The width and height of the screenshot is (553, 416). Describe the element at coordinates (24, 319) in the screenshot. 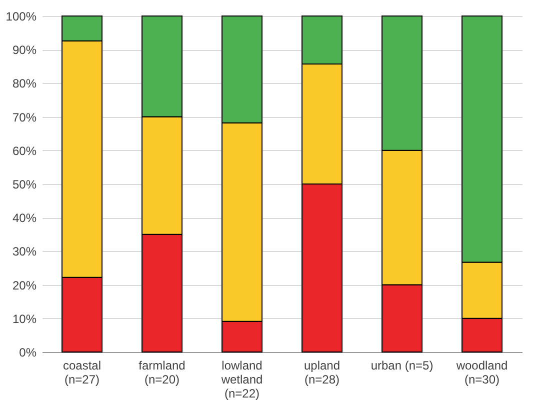

I see `y-tick-label: 10%` at that location.